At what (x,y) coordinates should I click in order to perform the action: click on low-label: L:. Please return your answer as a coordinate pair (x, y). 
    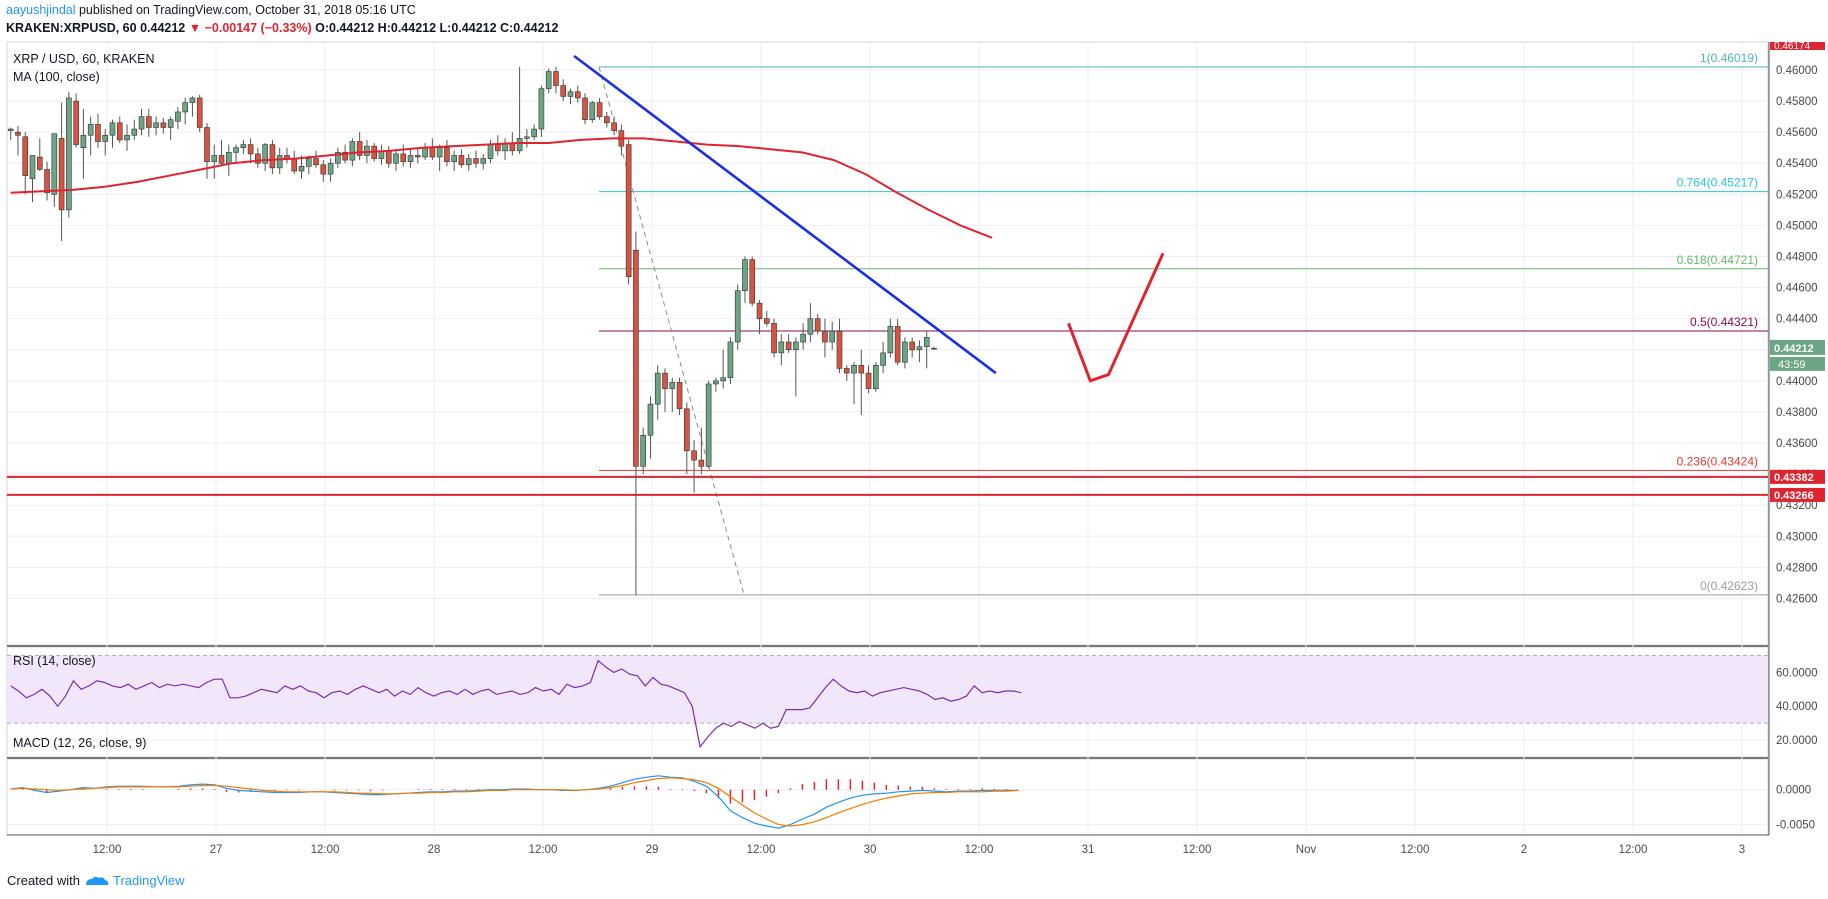
    Looking at the image, I should click on (445, 28).